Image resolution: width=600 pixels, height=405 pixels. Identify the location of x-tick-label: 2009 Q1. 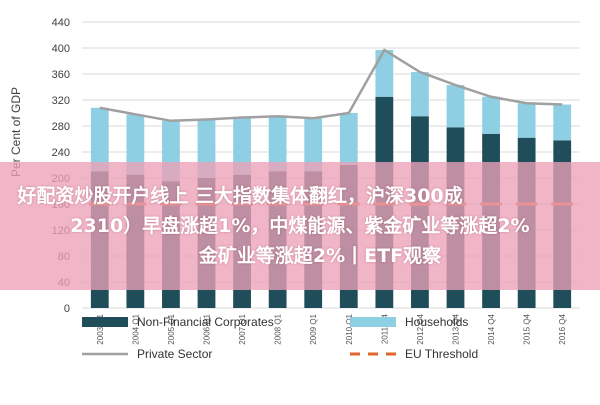
(313, 328).